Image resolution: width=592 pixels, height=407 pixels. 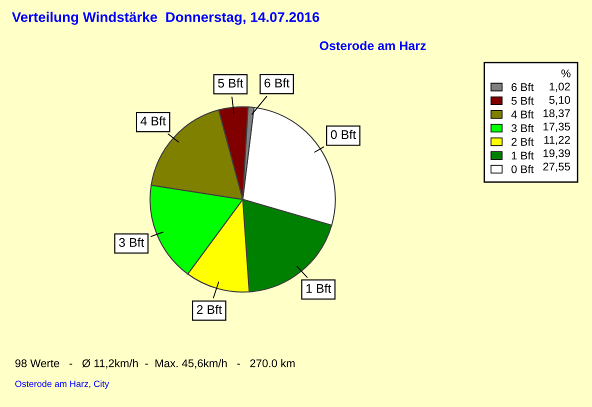 I want to click on legend-label: 3 Bft, so click(x=522, y=128).